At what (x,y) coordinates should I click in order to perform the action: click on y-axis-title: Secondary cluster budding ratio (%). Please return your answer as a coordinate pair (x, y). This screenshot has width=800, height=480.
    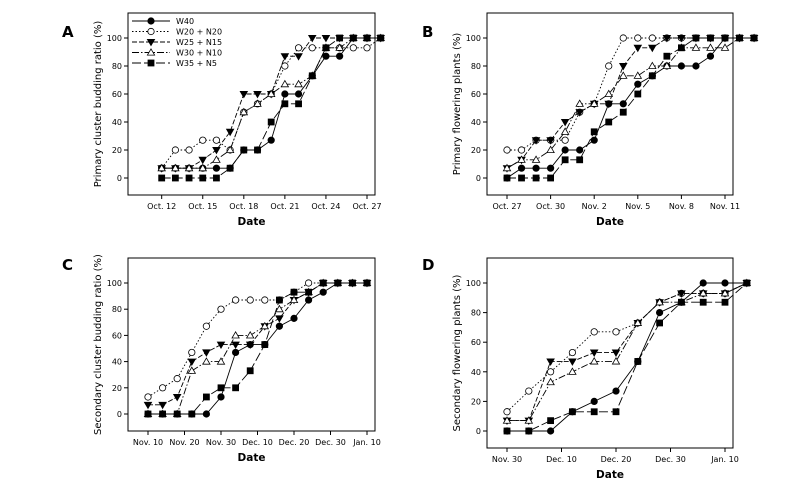
    Looking at the image, I should click on (98, 344).